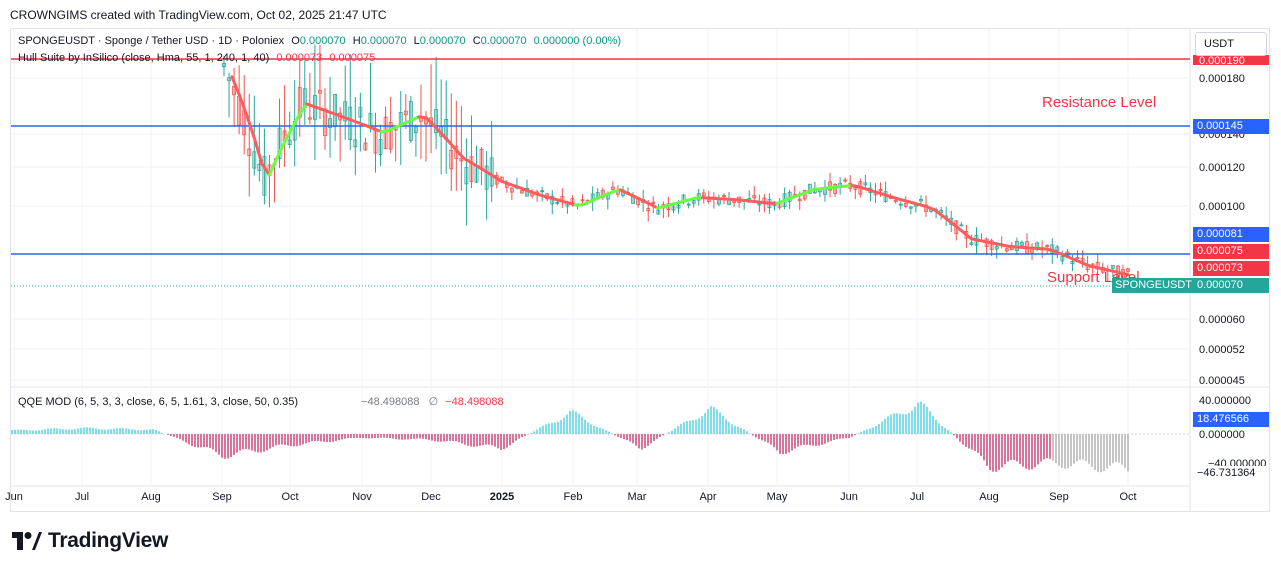  Describe the element at coordinates (474, 402) in the screenshot. I see `qqe-value-2: −48.498088` at that location.